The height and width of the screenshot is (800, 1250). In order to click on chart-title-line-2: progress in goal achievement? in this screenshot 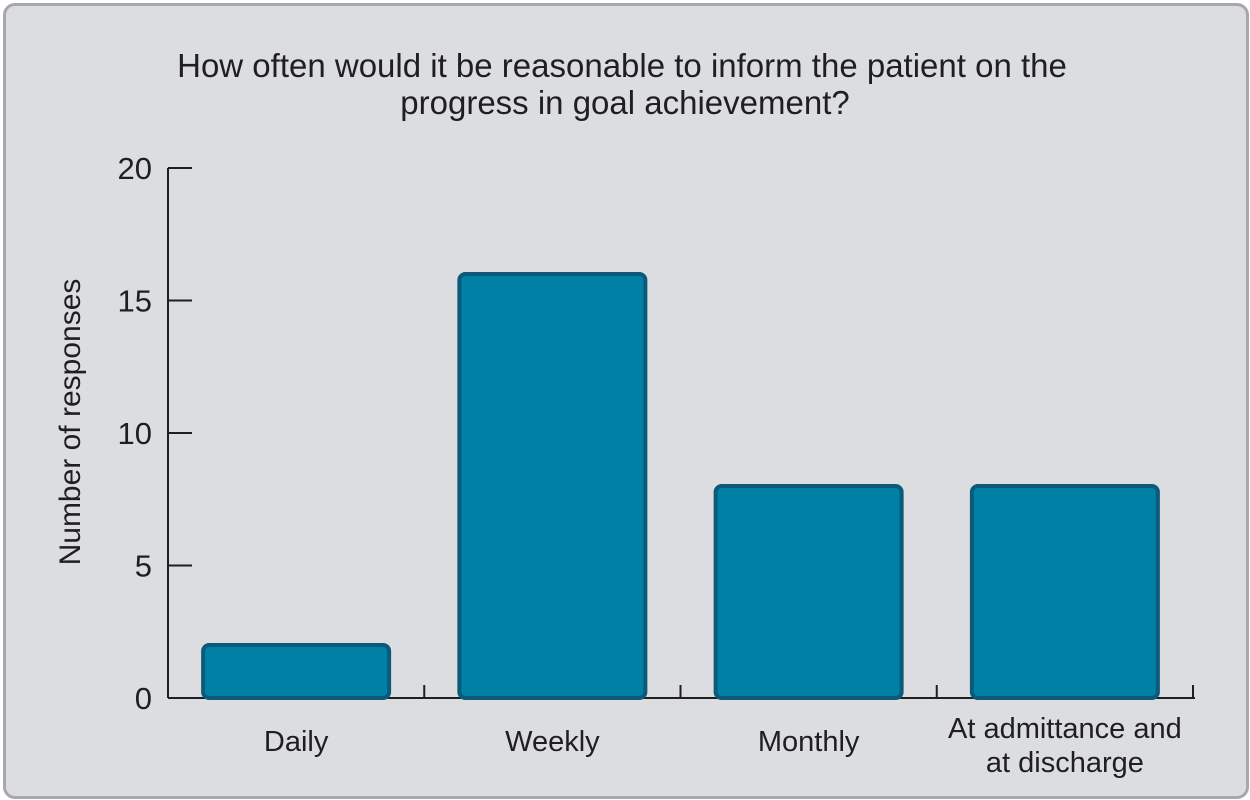, I will do `click(624, 102)`.